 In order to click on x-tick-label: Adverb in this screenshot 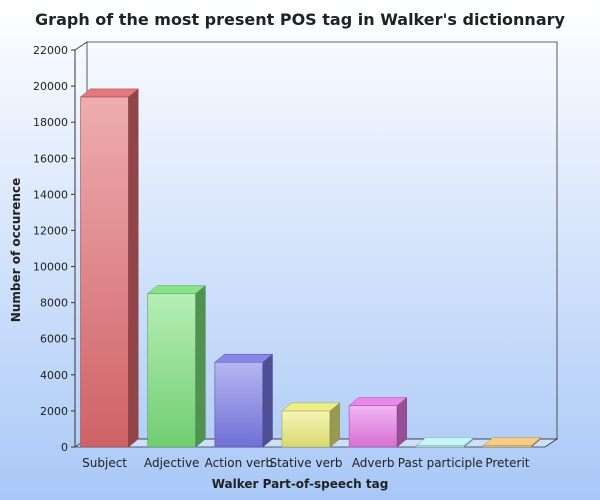, I will do `click(373, 463)`.